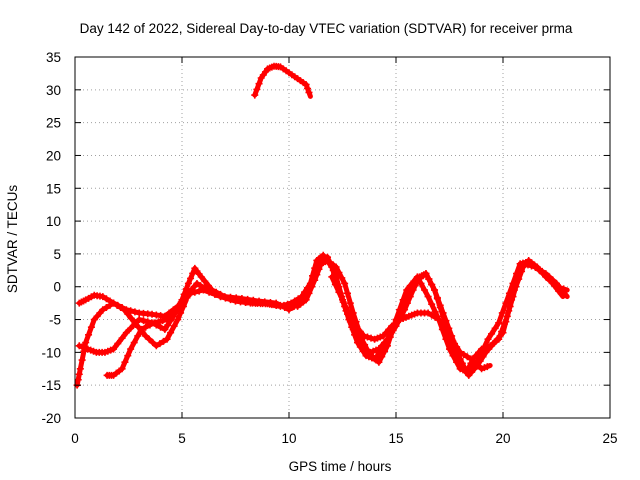 This screenshot has width=640, height=480. Describe the element at coordinates (410, 323) in the screenshot. I see `series-track-h` at that location.